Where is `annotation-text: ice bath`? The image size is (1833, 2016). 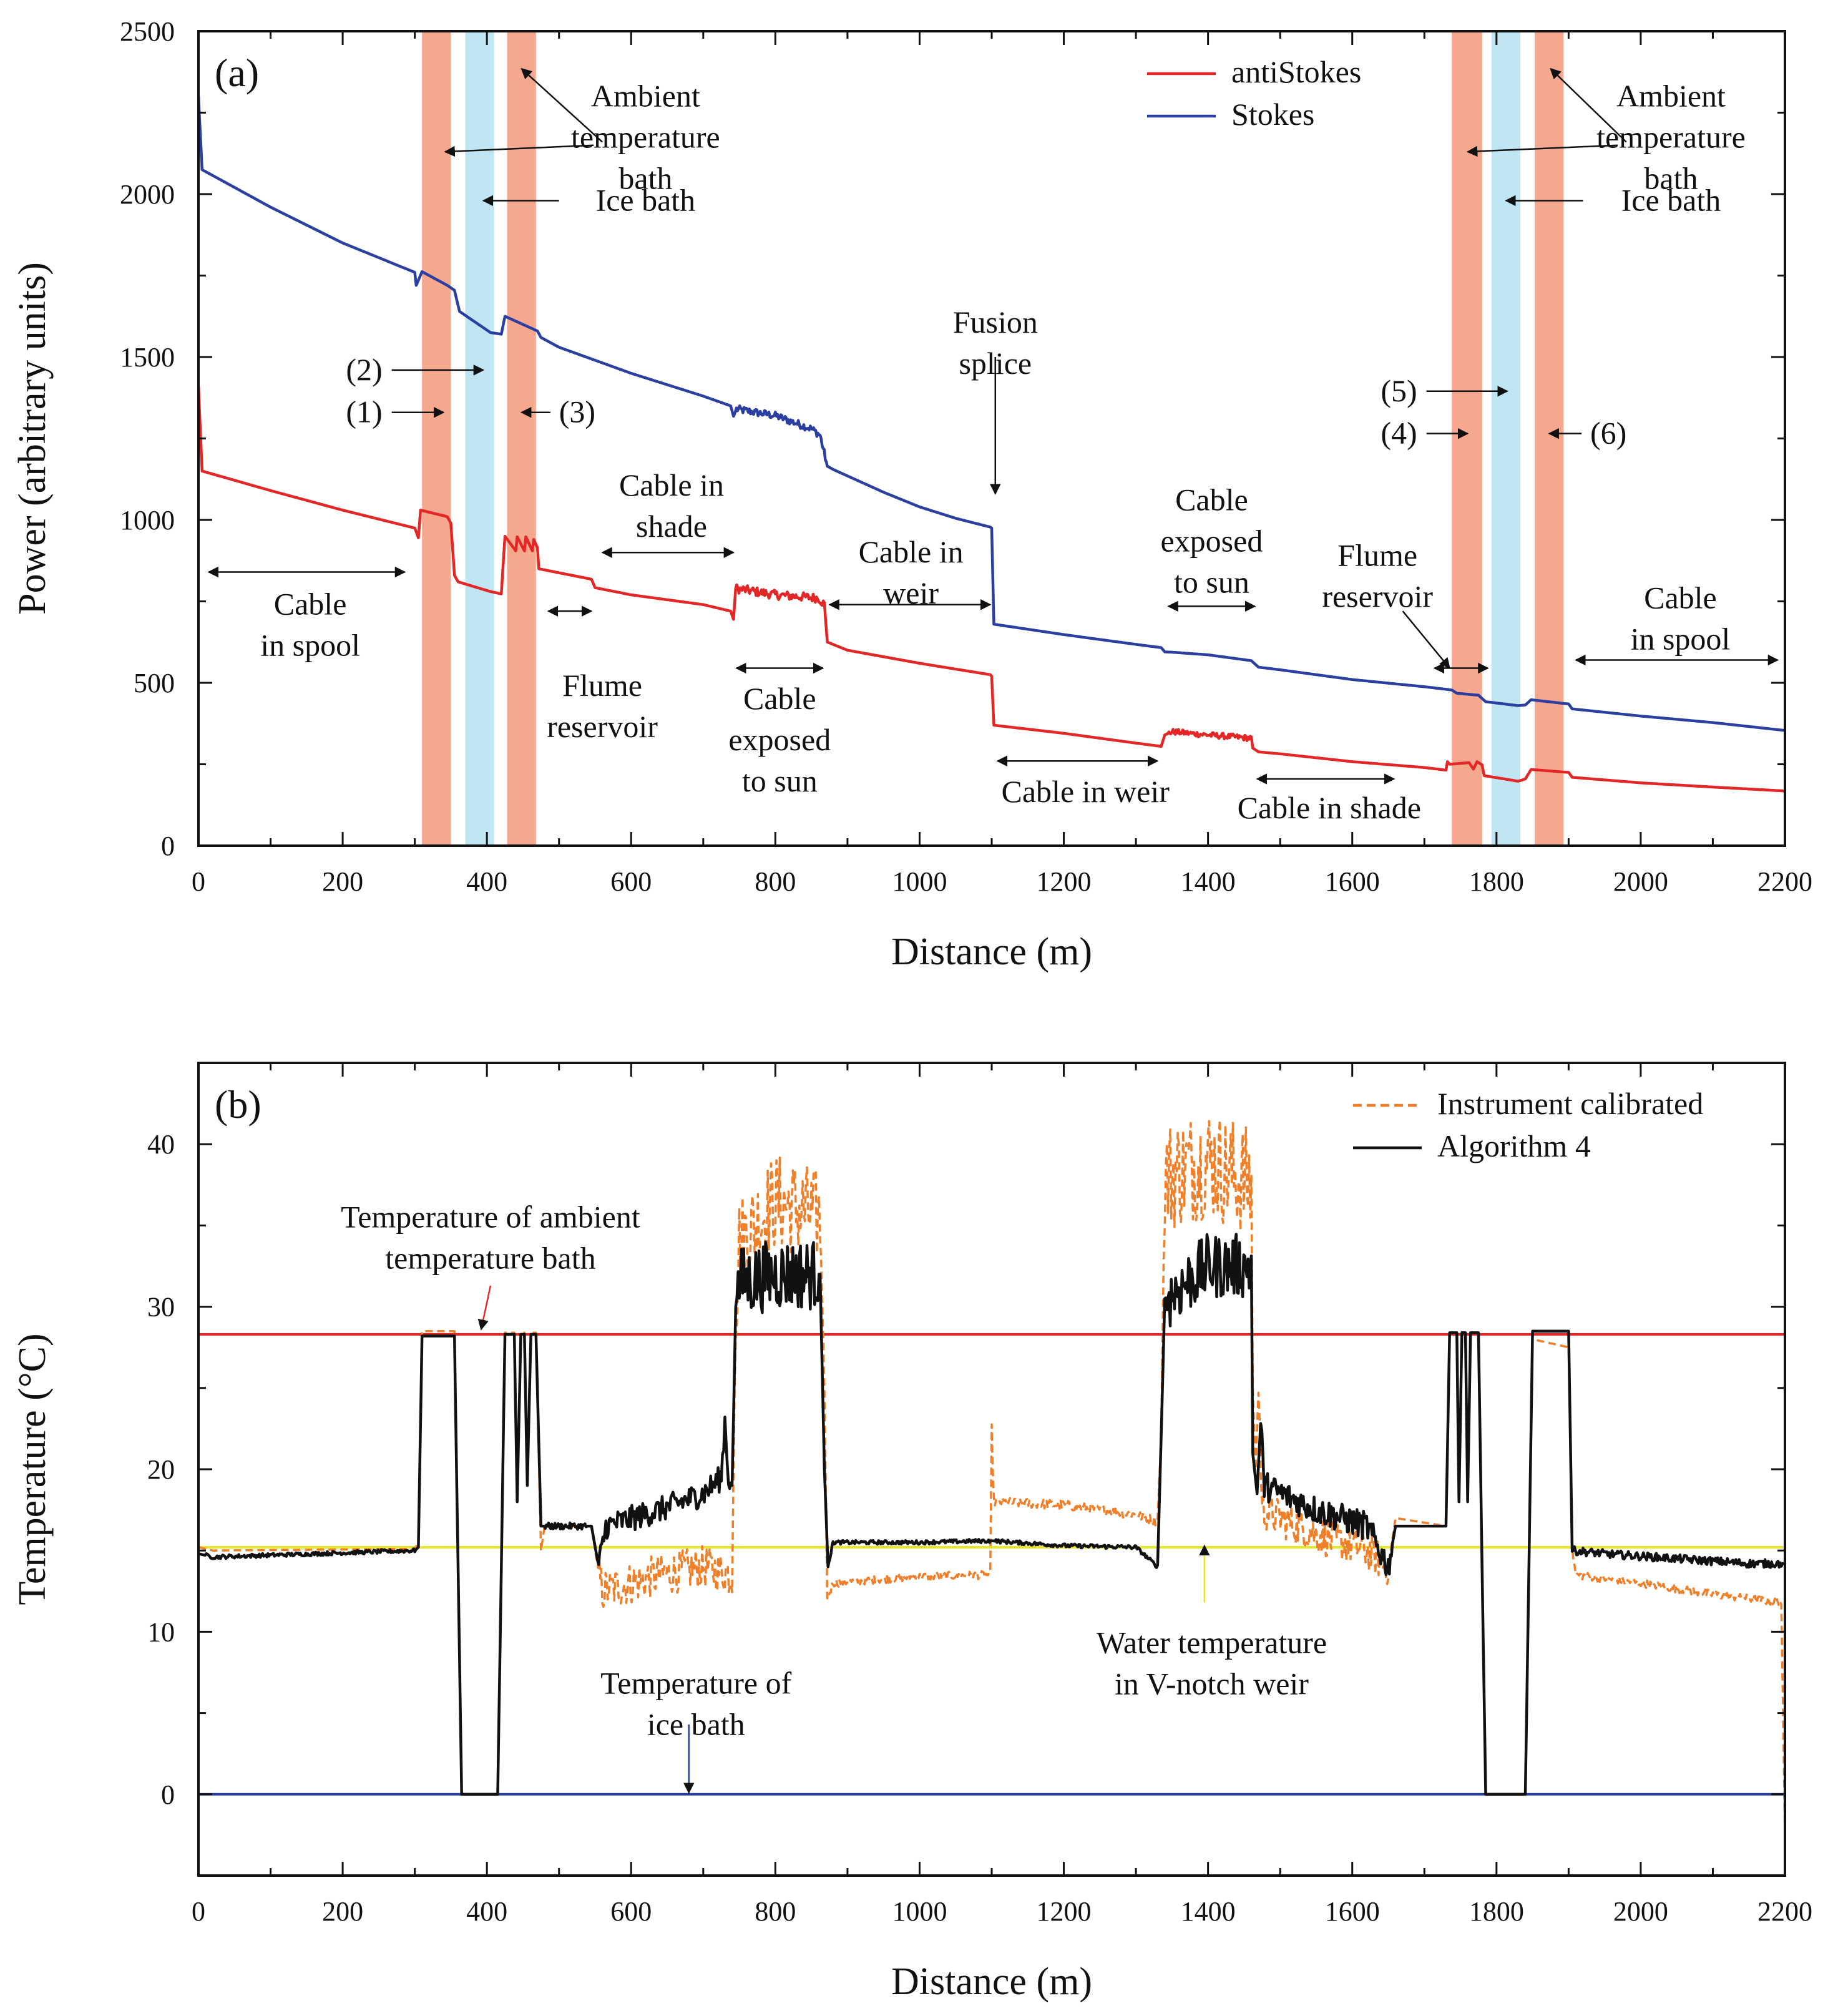
annotation-text: ice bath is located at coordinates (696, 1724).